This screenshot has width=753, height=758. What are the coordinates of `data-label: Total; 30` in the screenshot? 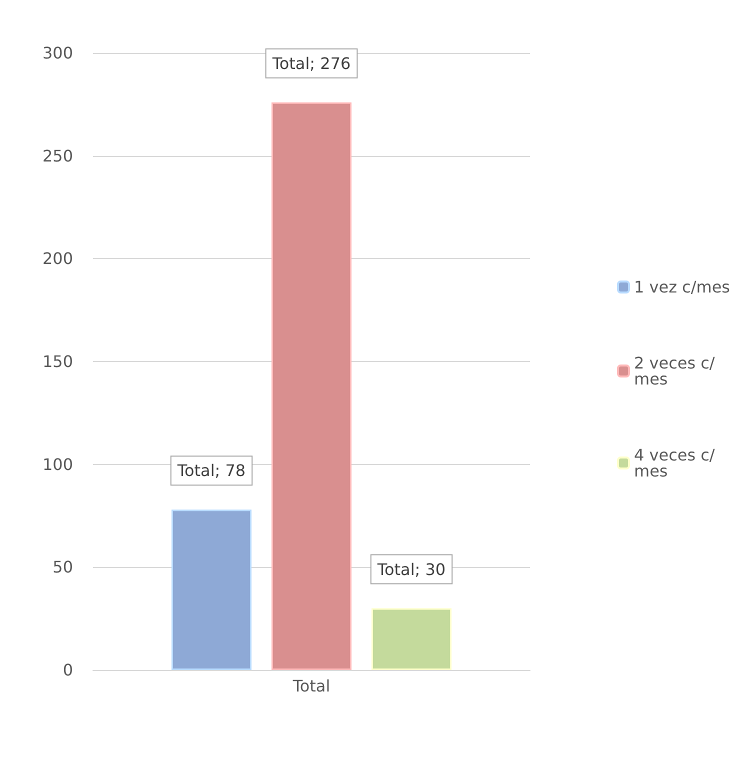 It's located at (411, 569).